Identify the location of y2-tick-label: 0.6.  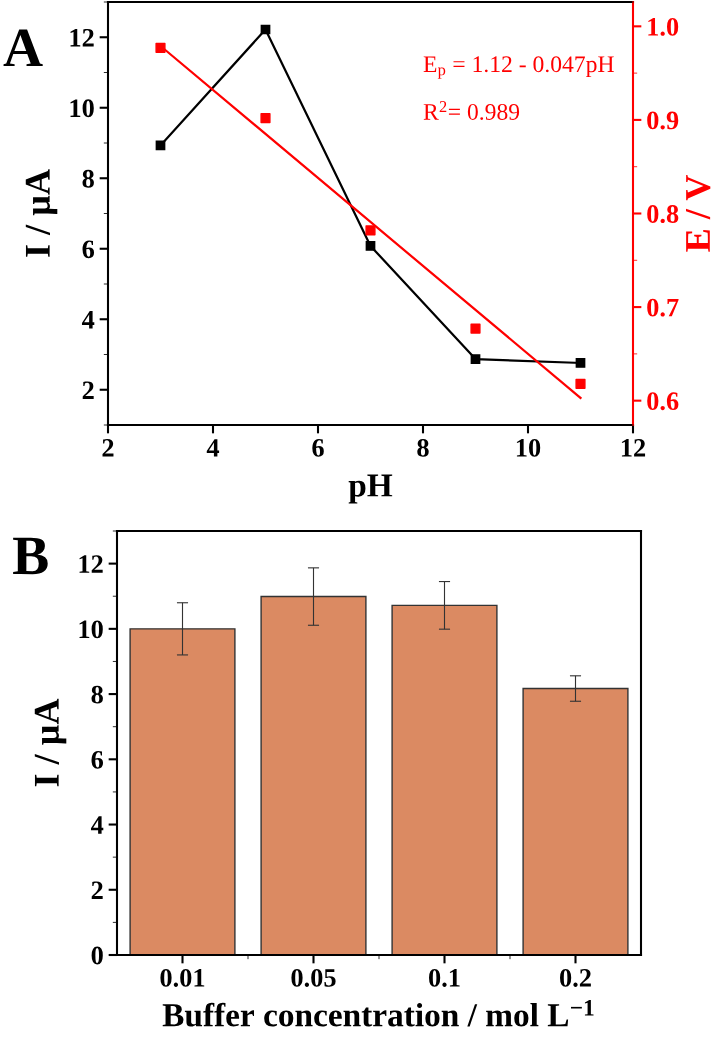
(663, 401).